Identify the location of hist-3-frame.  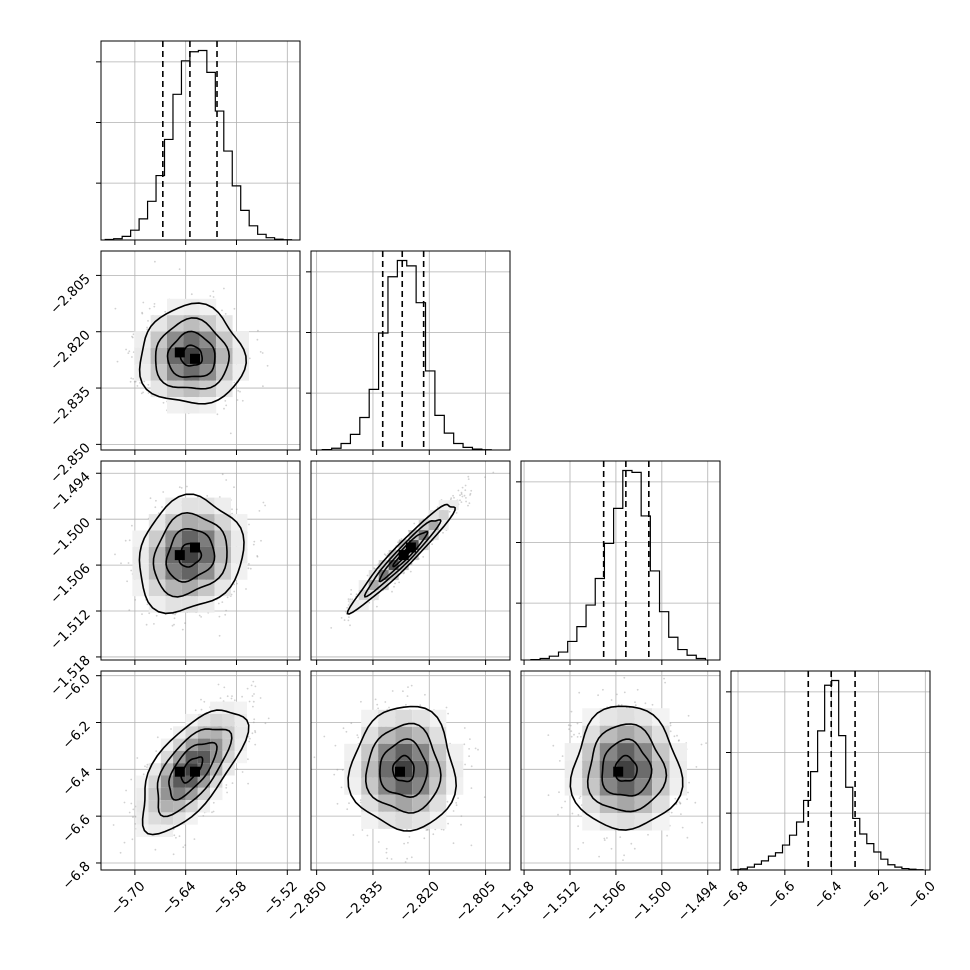
(830, 770).